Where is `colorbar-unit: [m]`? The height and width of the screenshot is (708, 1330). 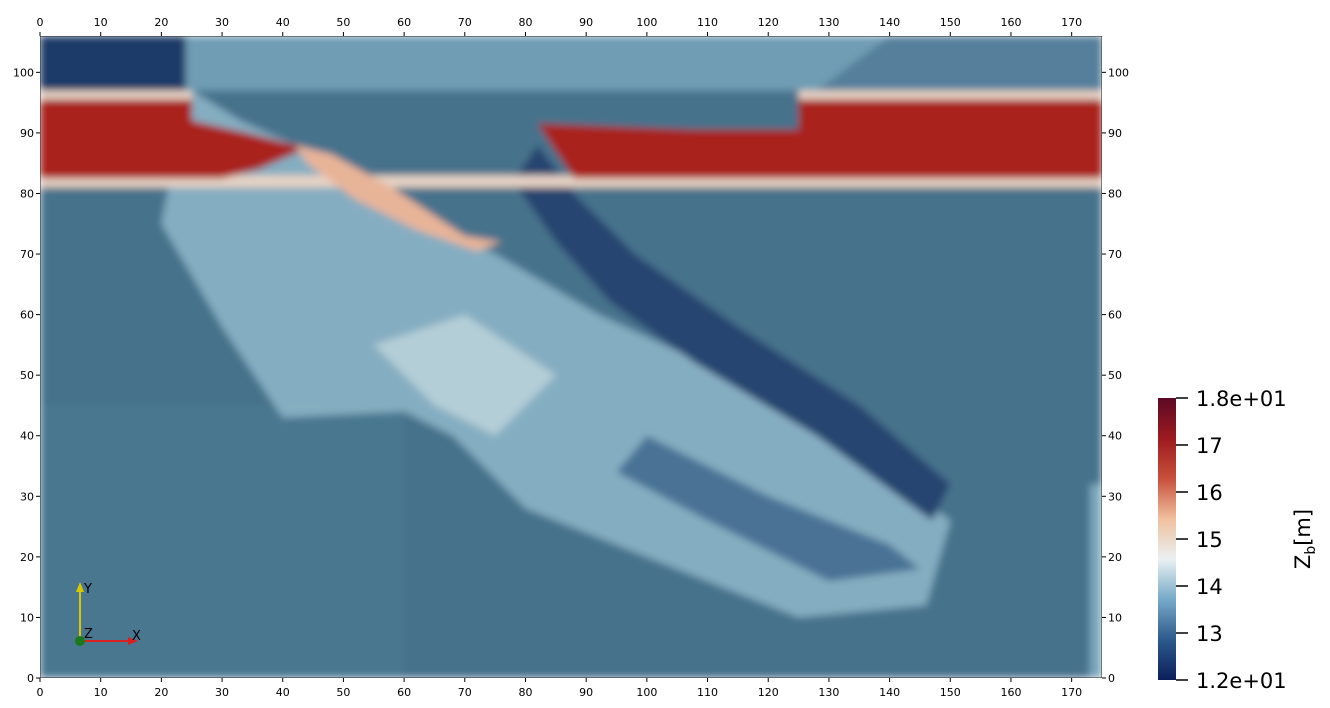
colorbar-unit: [m] is located at coordinates (1303, 527).